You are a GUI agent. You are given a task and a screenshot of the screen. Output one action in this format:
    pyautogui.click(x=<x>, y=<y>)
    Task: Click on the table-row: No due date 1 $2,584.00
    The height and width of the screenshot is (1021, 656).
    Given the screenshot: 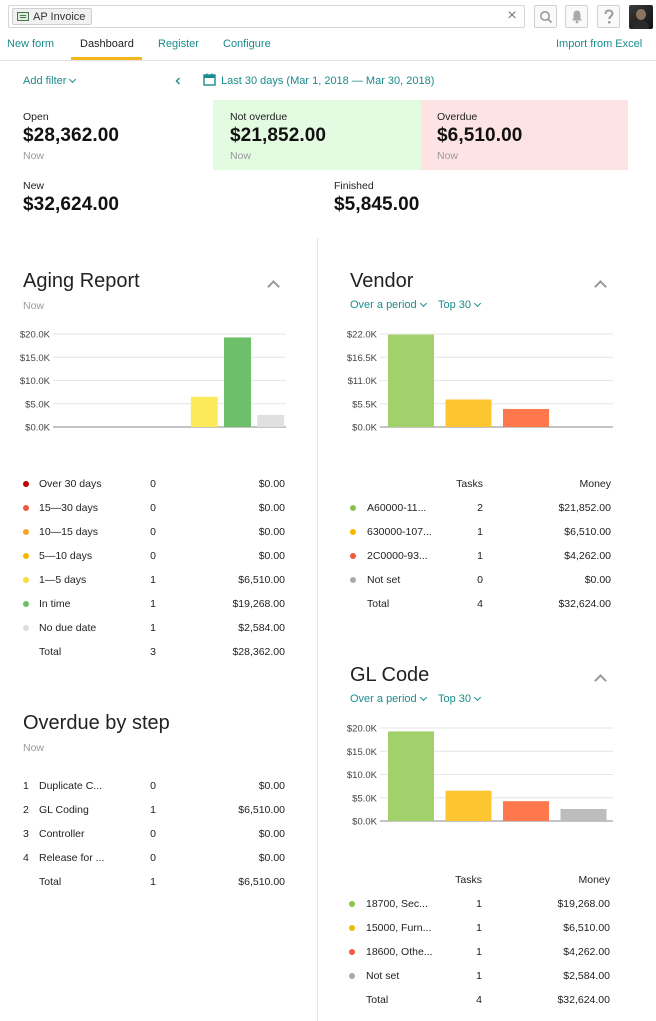 What is the action you would take?
    pyautogui.click(x=154, y=628)
    